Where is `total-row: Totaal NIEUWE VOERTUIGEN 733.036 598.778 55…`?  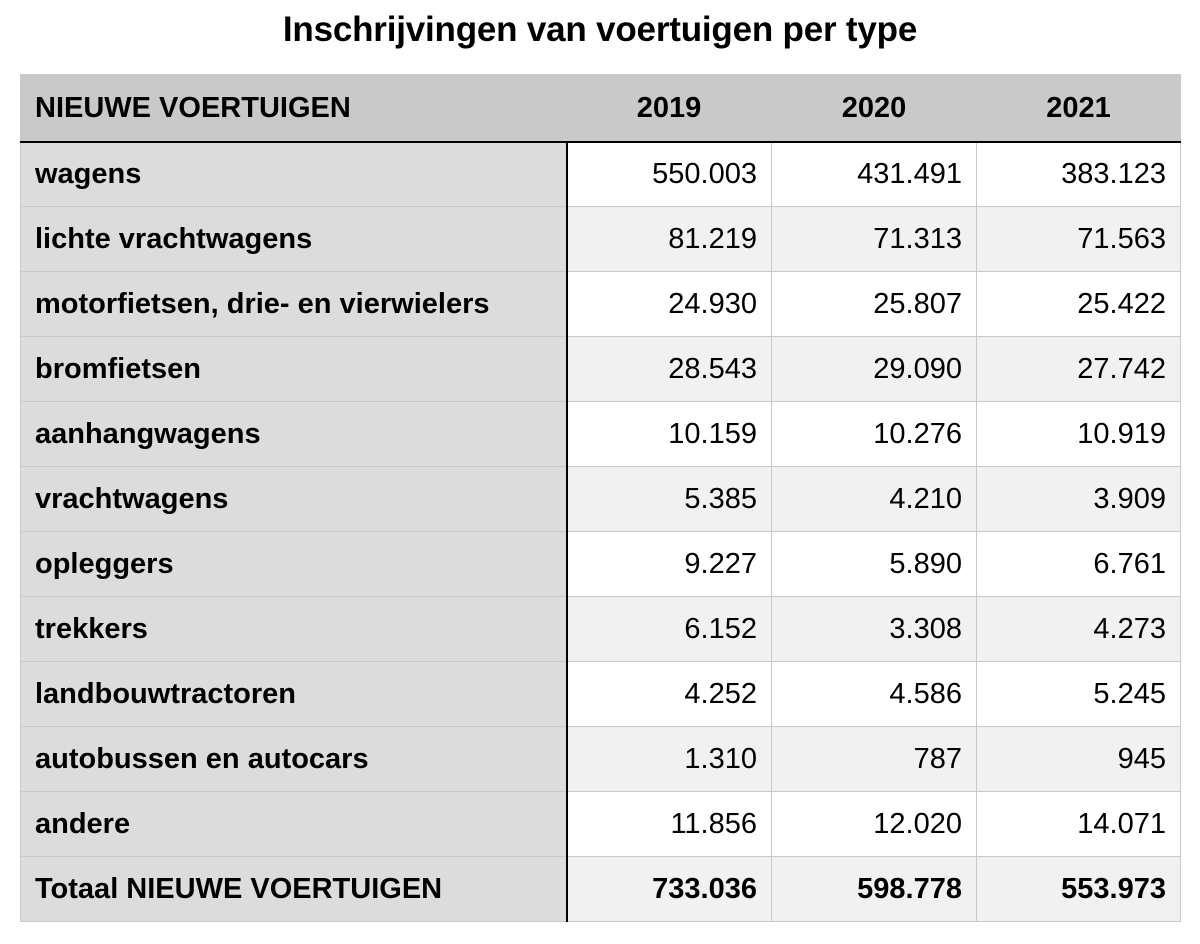
total-row: Totaal NIEUWE VOERTUIGEN 733.036 598.778 55… is located at coordinates (600, 889).